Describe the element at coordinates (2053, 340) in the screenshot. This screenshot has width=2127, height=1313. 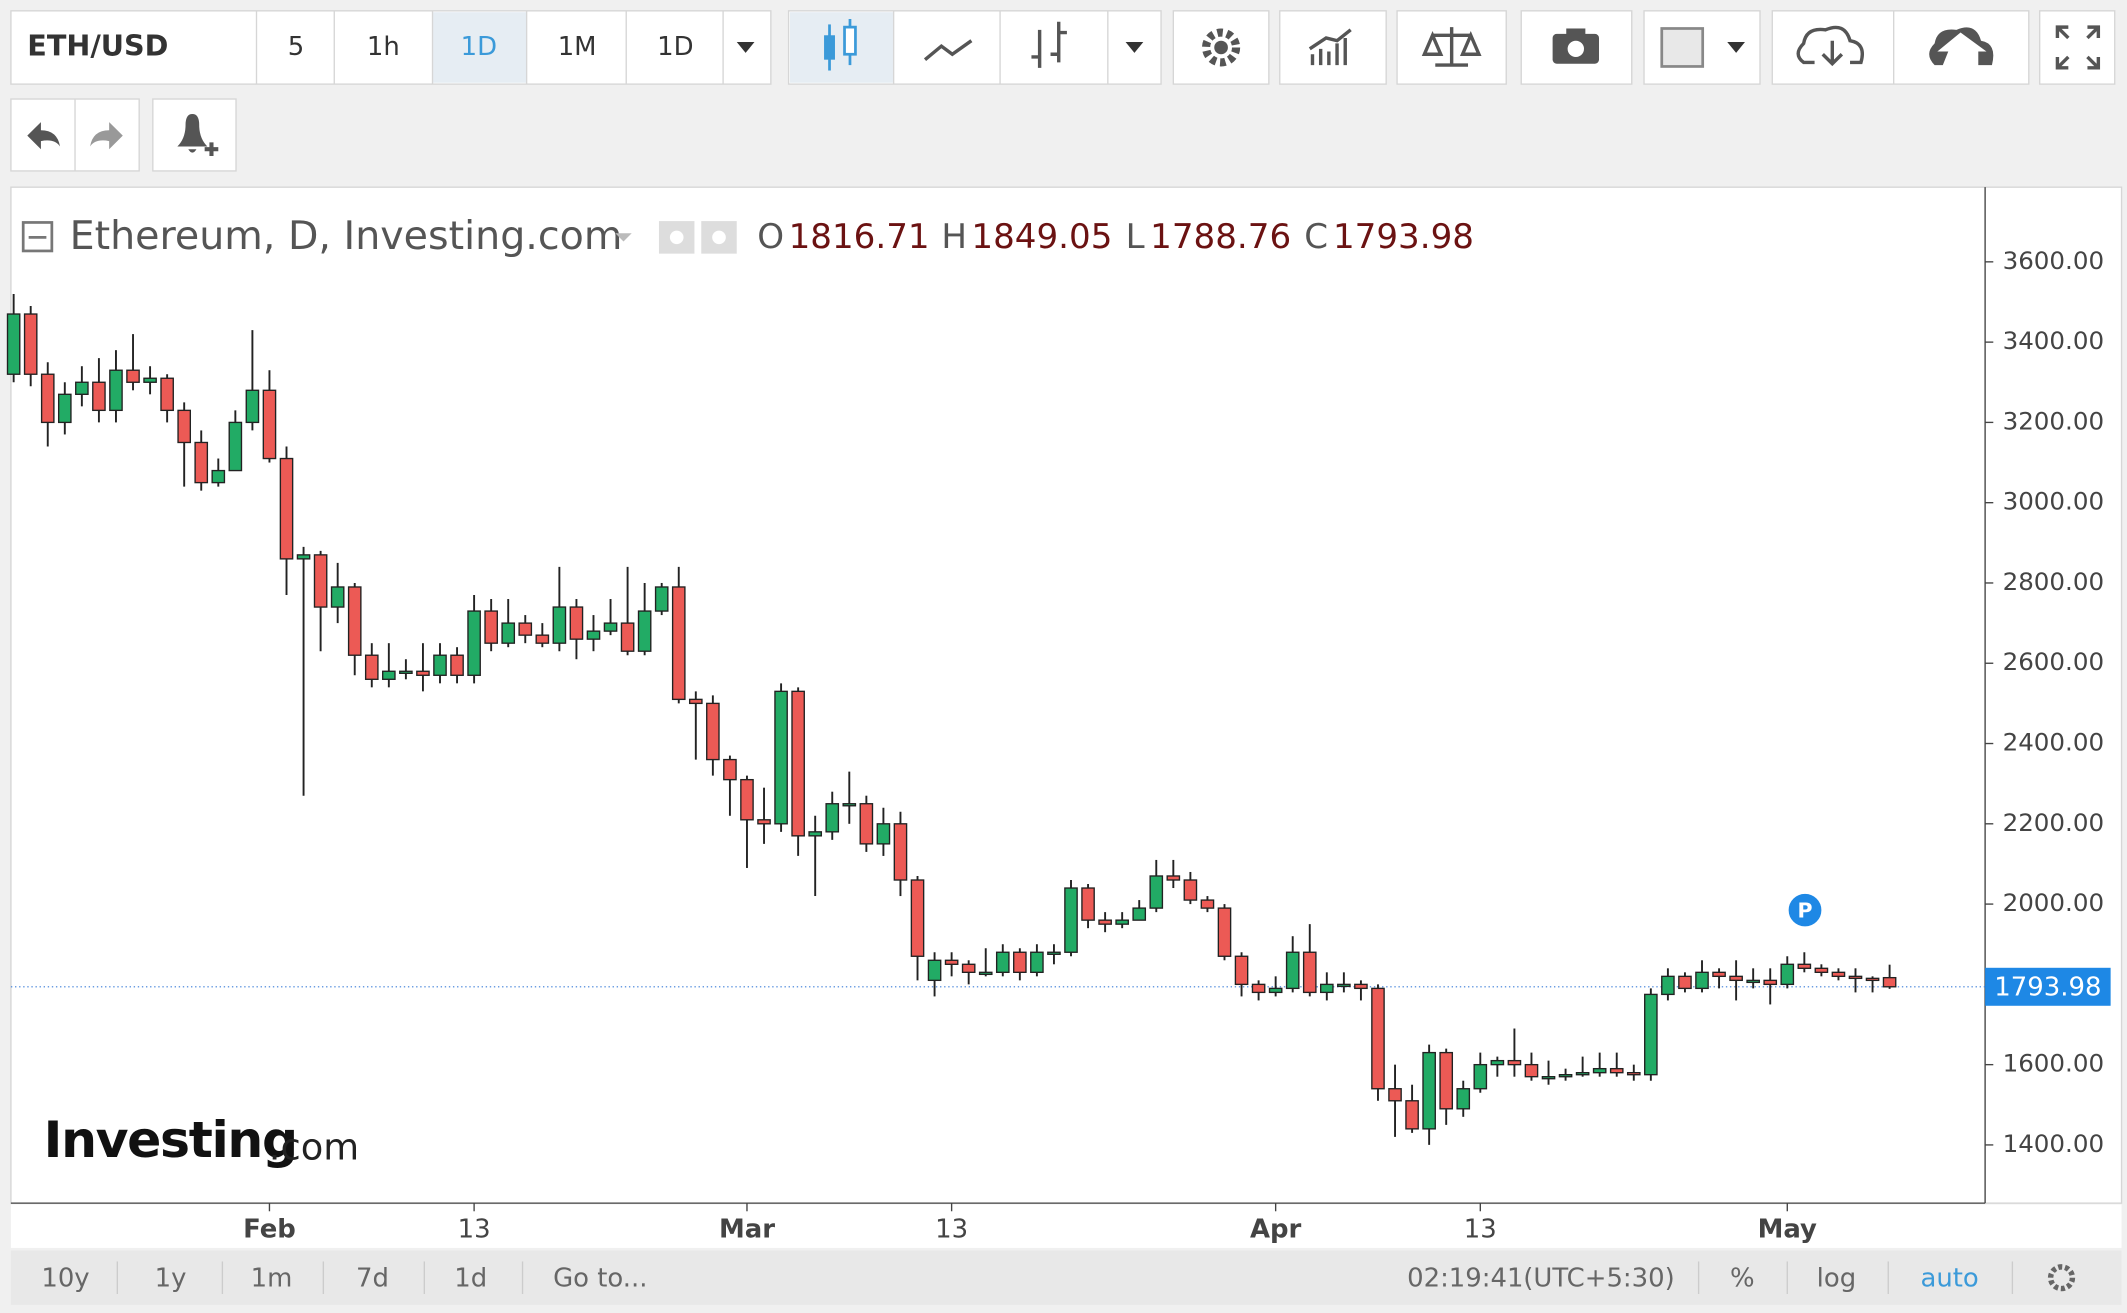
I see `y-tick-label: 3400.00` at that location.